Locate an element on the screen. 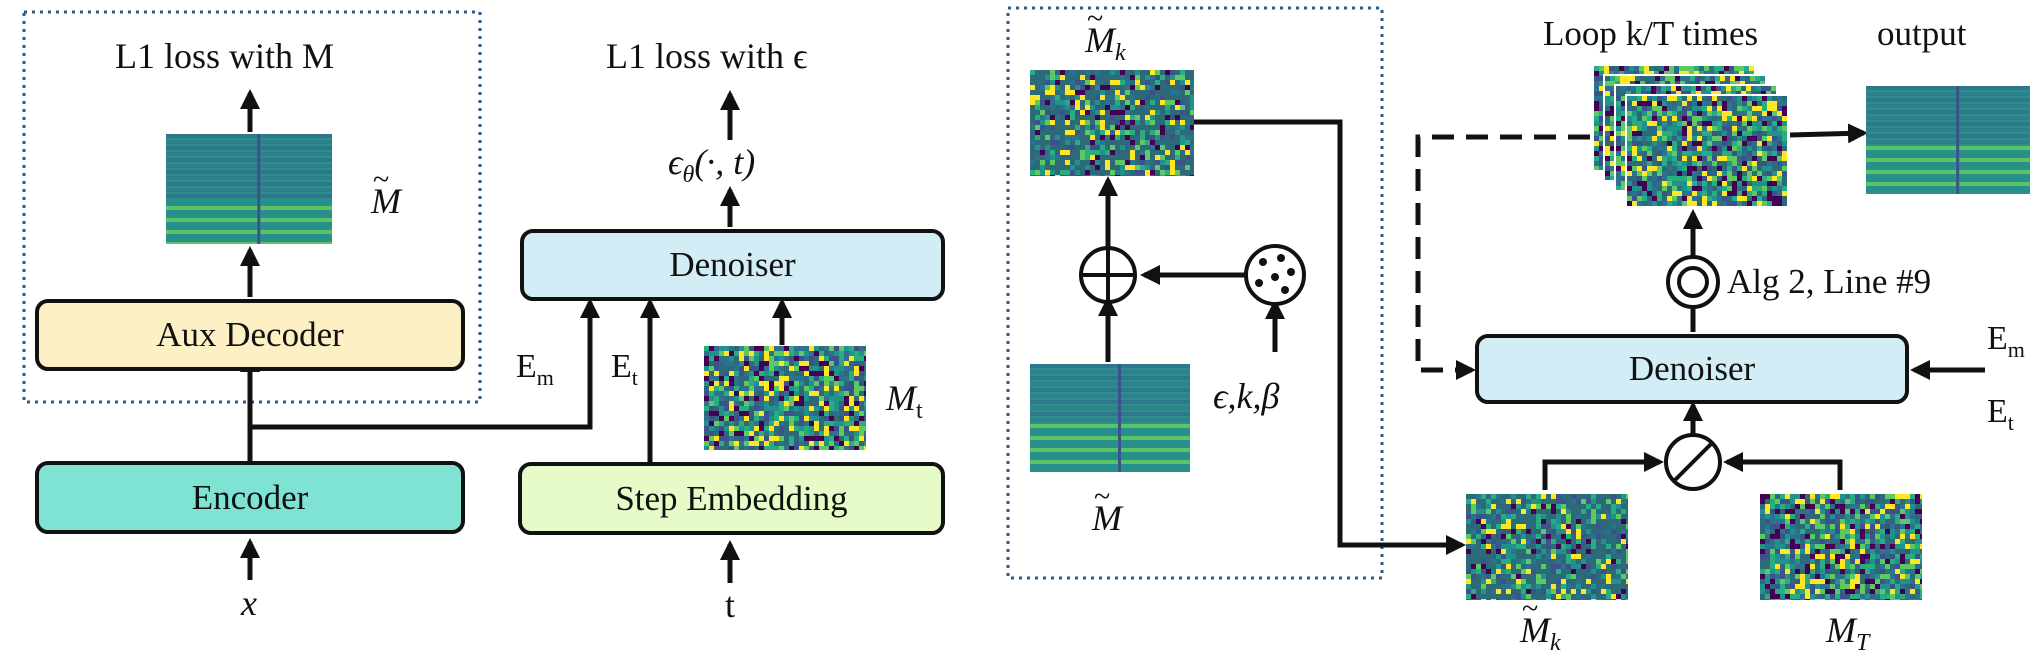 The height and width of the screenshot is (660, 2040). noisy-mt-spectrogram is located at coordinates (785, 398).